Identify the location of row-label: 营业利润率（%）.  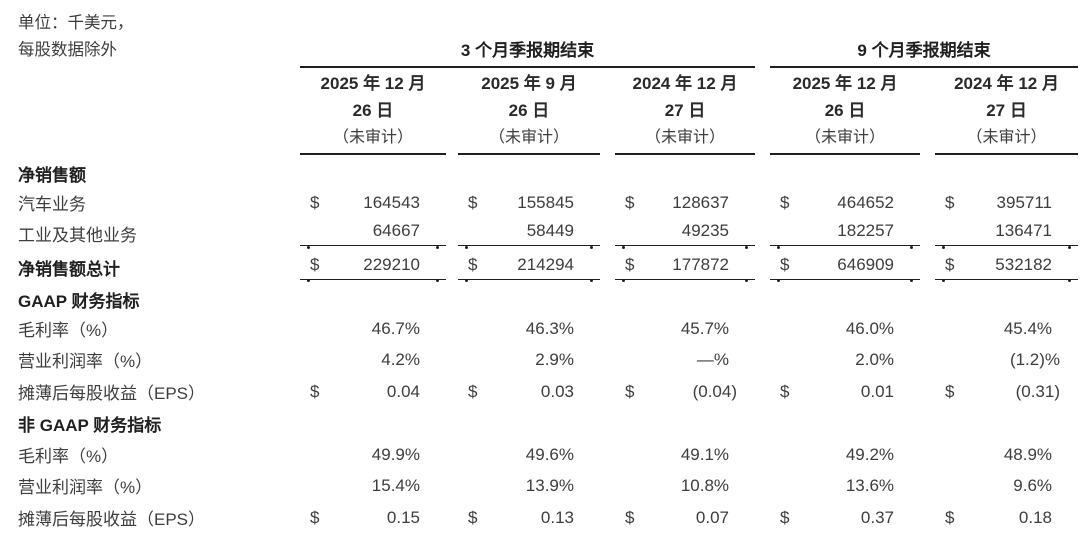
(85, 487).